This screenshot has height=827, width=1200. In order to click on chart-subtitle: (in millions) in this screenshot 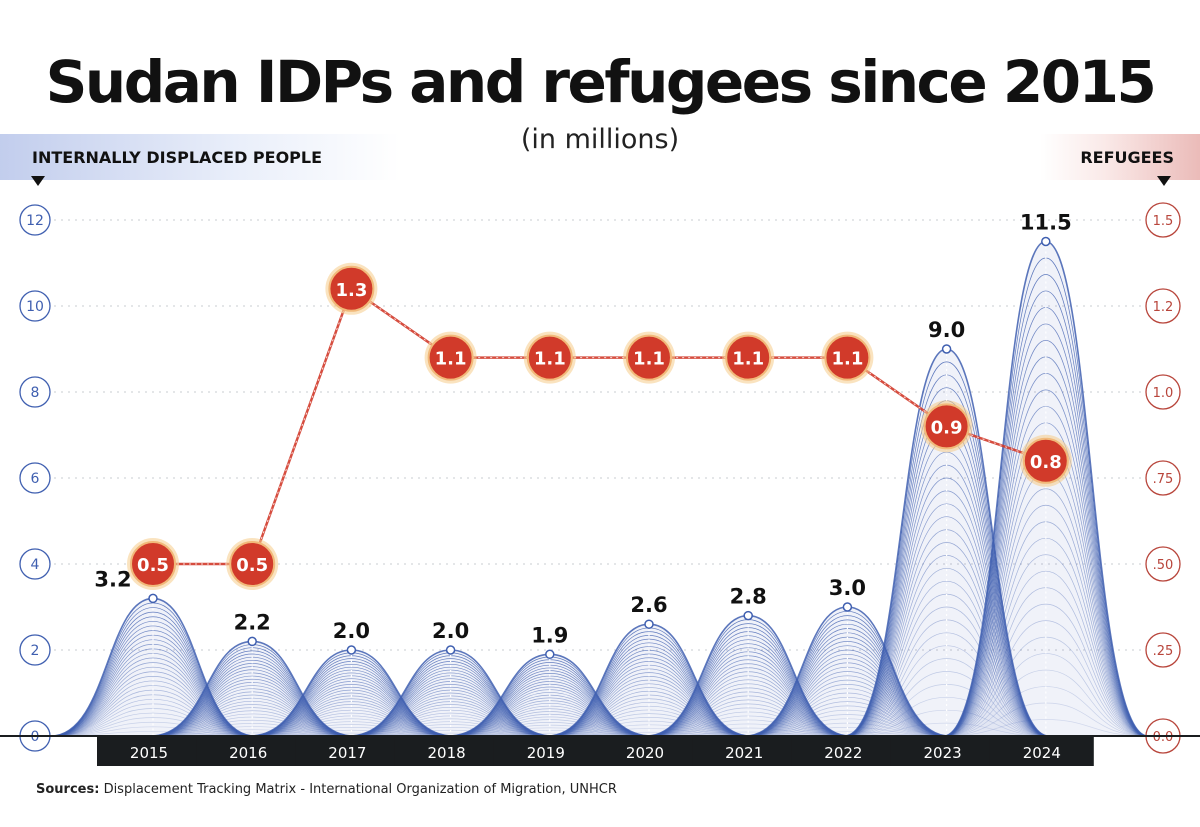, I will do `click(600, 139)`.